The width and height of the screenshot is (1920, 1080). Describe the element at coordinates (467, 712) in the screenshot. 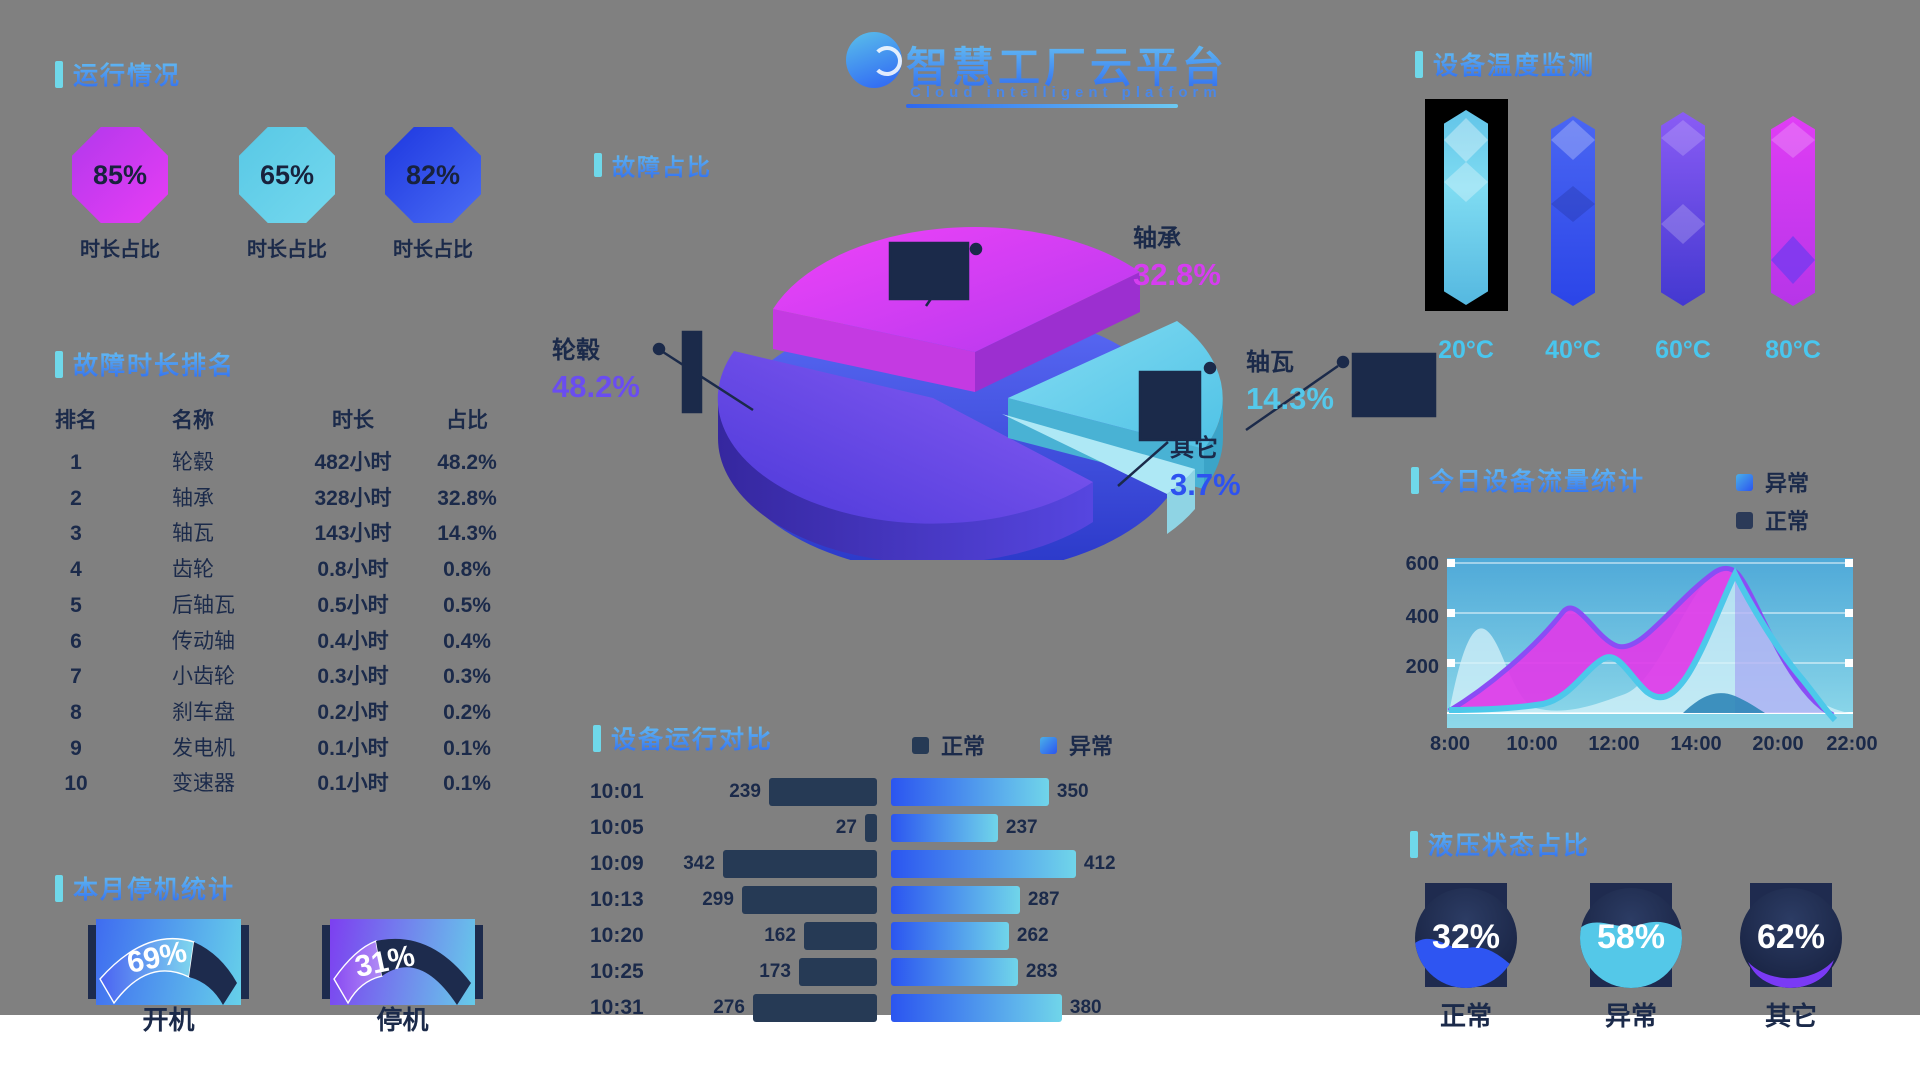

I see `table-cell: 0.2%` at that location.